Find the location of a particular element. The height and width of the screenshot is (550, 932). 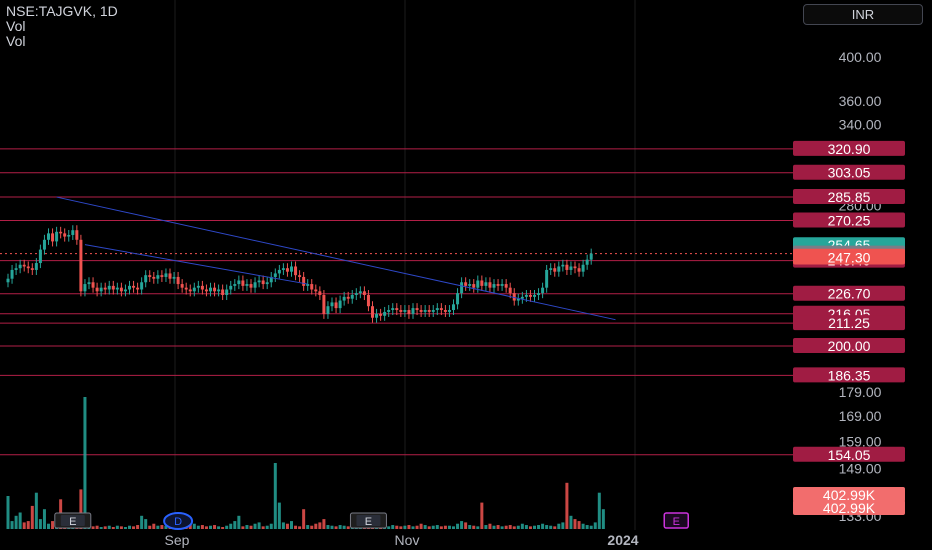

currency-button: INR is located at coordinates (863, 14).